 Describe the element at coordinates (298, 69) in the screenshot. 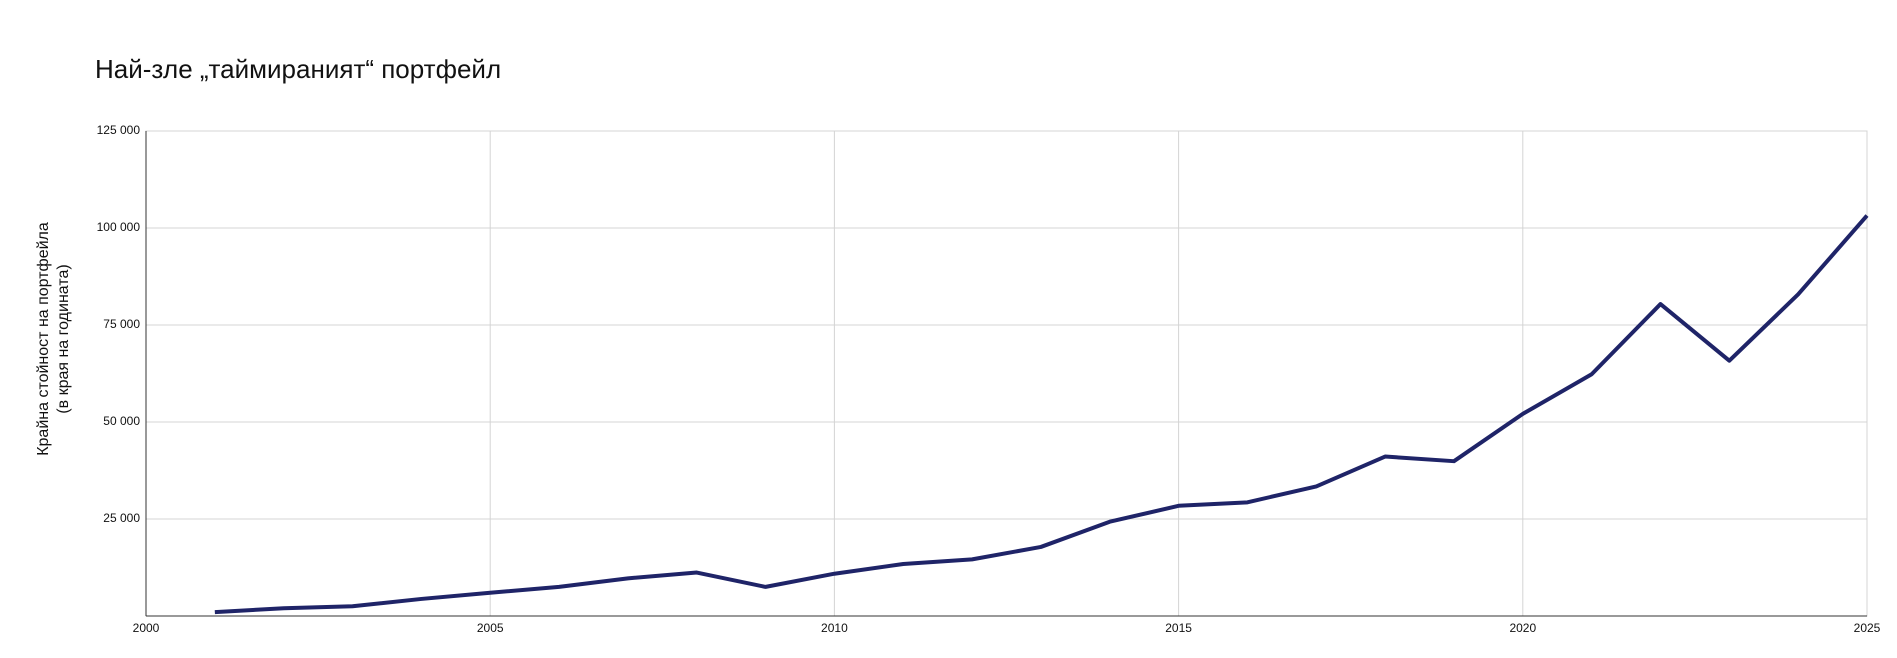

I see `chart-title: Най-зле „таймираният“ портфейл` at that location.